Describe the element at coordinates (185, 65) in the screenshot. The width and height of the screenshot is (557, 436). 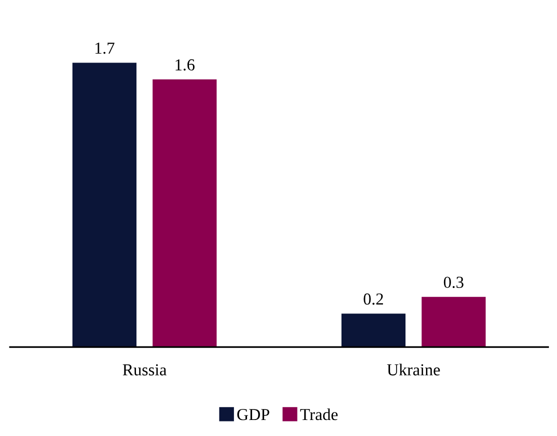
I see `data-label: 1.6` at that location.